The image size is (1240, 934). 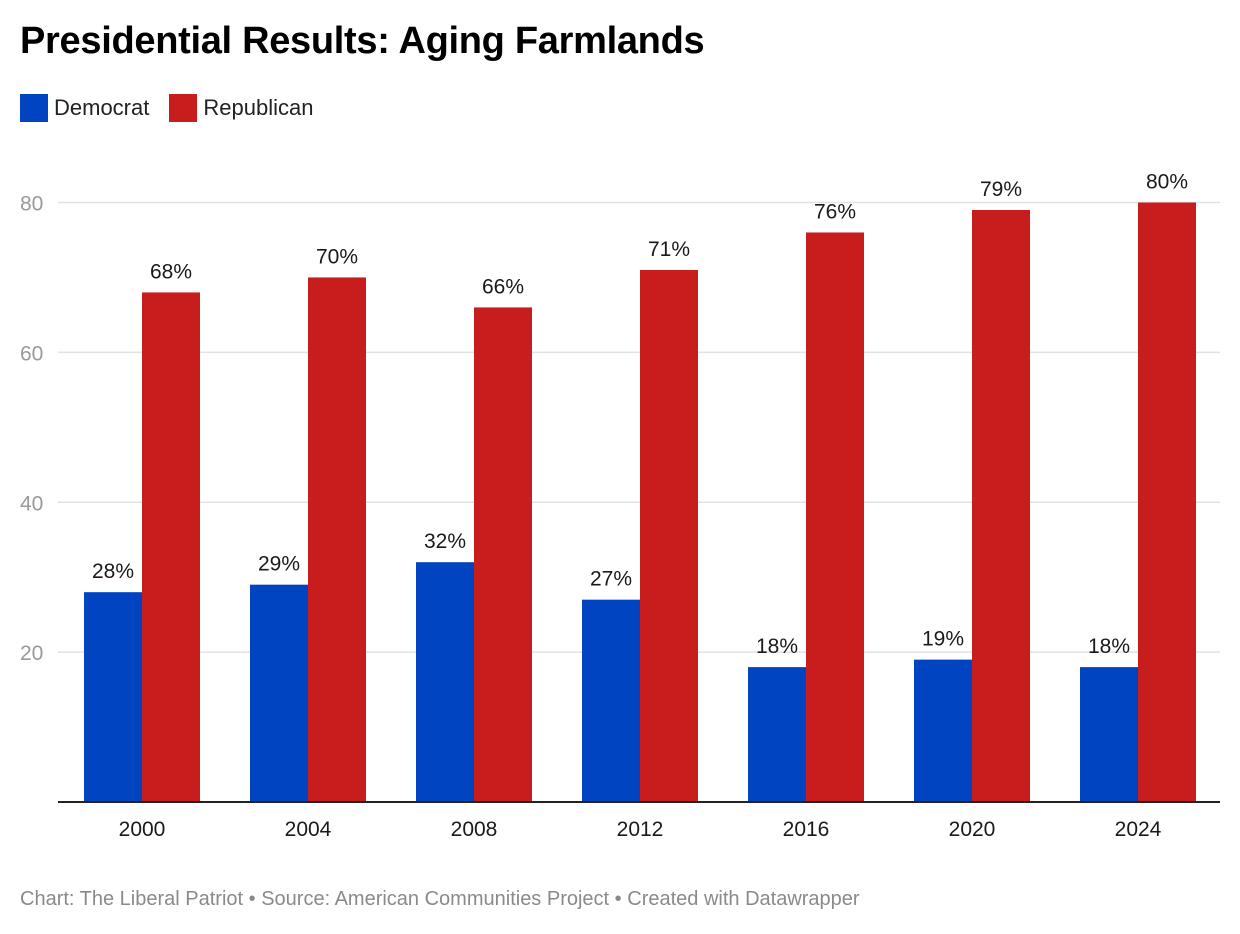 What do you see at coordinates (171, 271) in the screenshot?
I see `data-label: 68%` at bounding box center [171, 271].